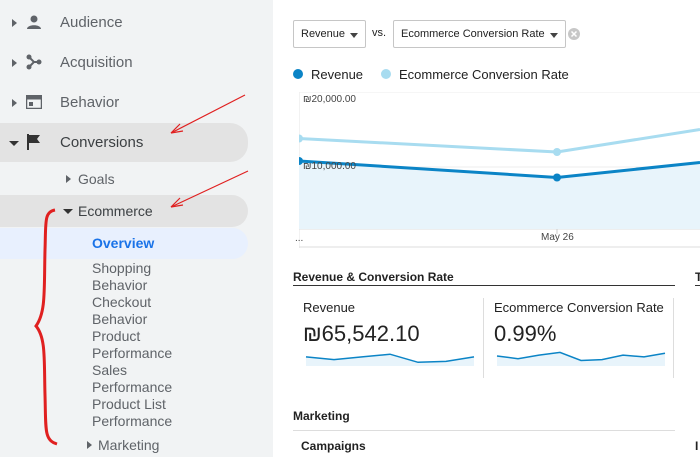 The image size is (700, 457). I want to click on metric-select-secondary: Ecommerce Conversion Rate, so click(479, 34).